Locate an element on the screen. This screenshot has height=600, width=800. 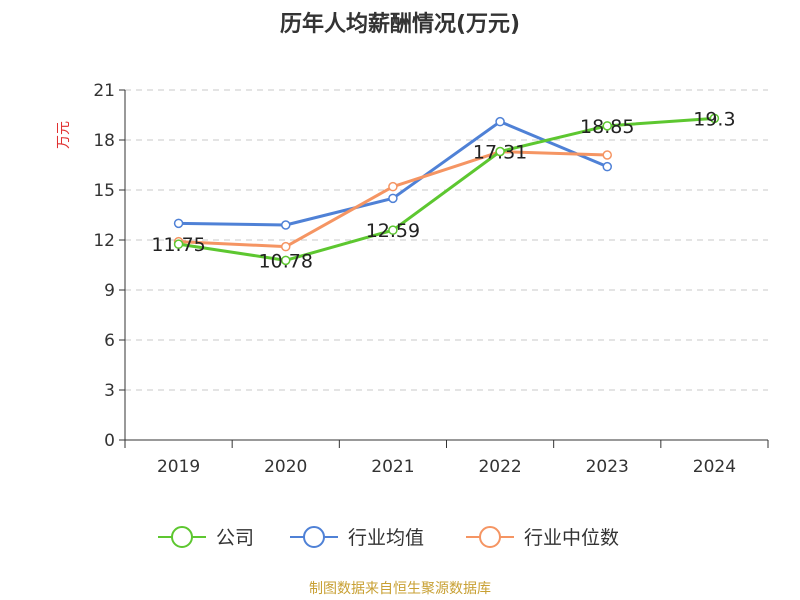
y-tick-label: 6 is located at coordinates (109, 341).